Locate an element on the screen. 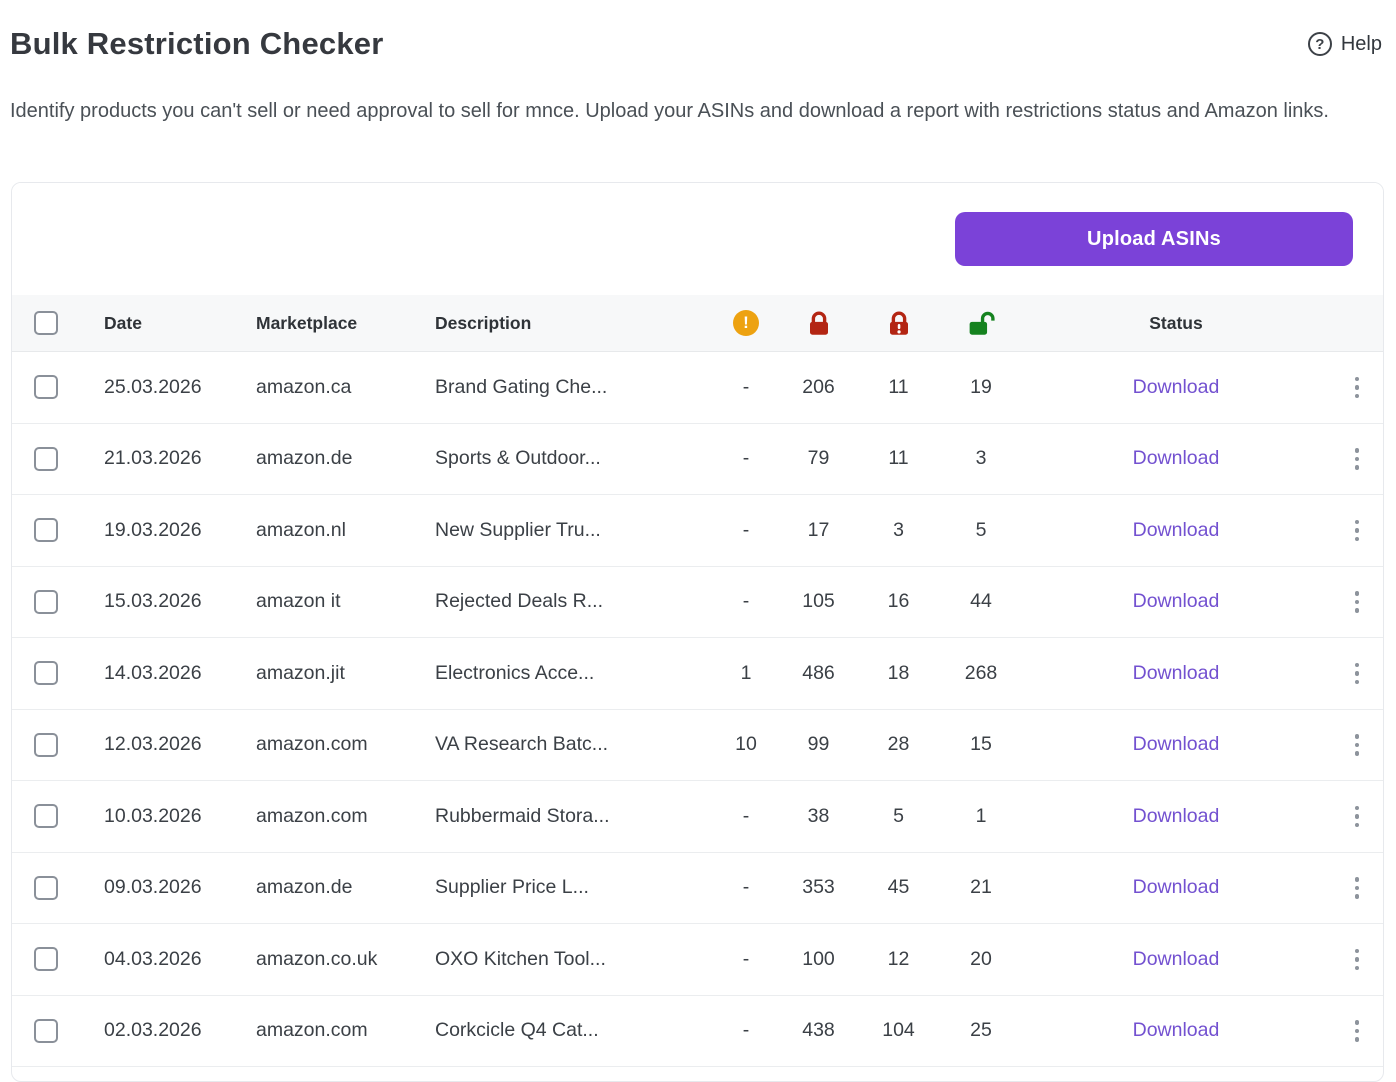  open-count-cell: 25 is located at coordinates (981, 1030).